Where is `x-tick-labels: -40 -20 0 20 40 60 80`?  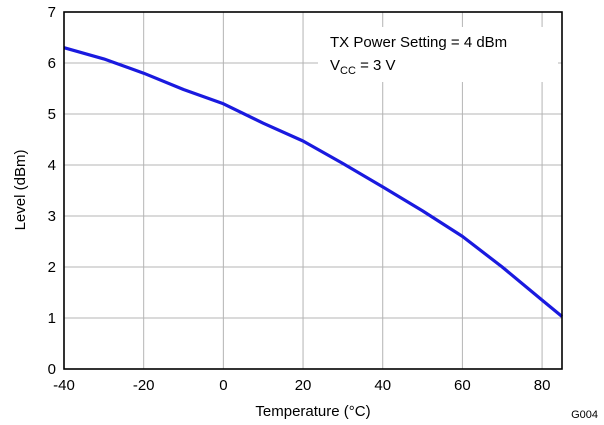 x-tick-labels: -40 -20 0 20 40 60 80 is located at coordinates (301, 385).